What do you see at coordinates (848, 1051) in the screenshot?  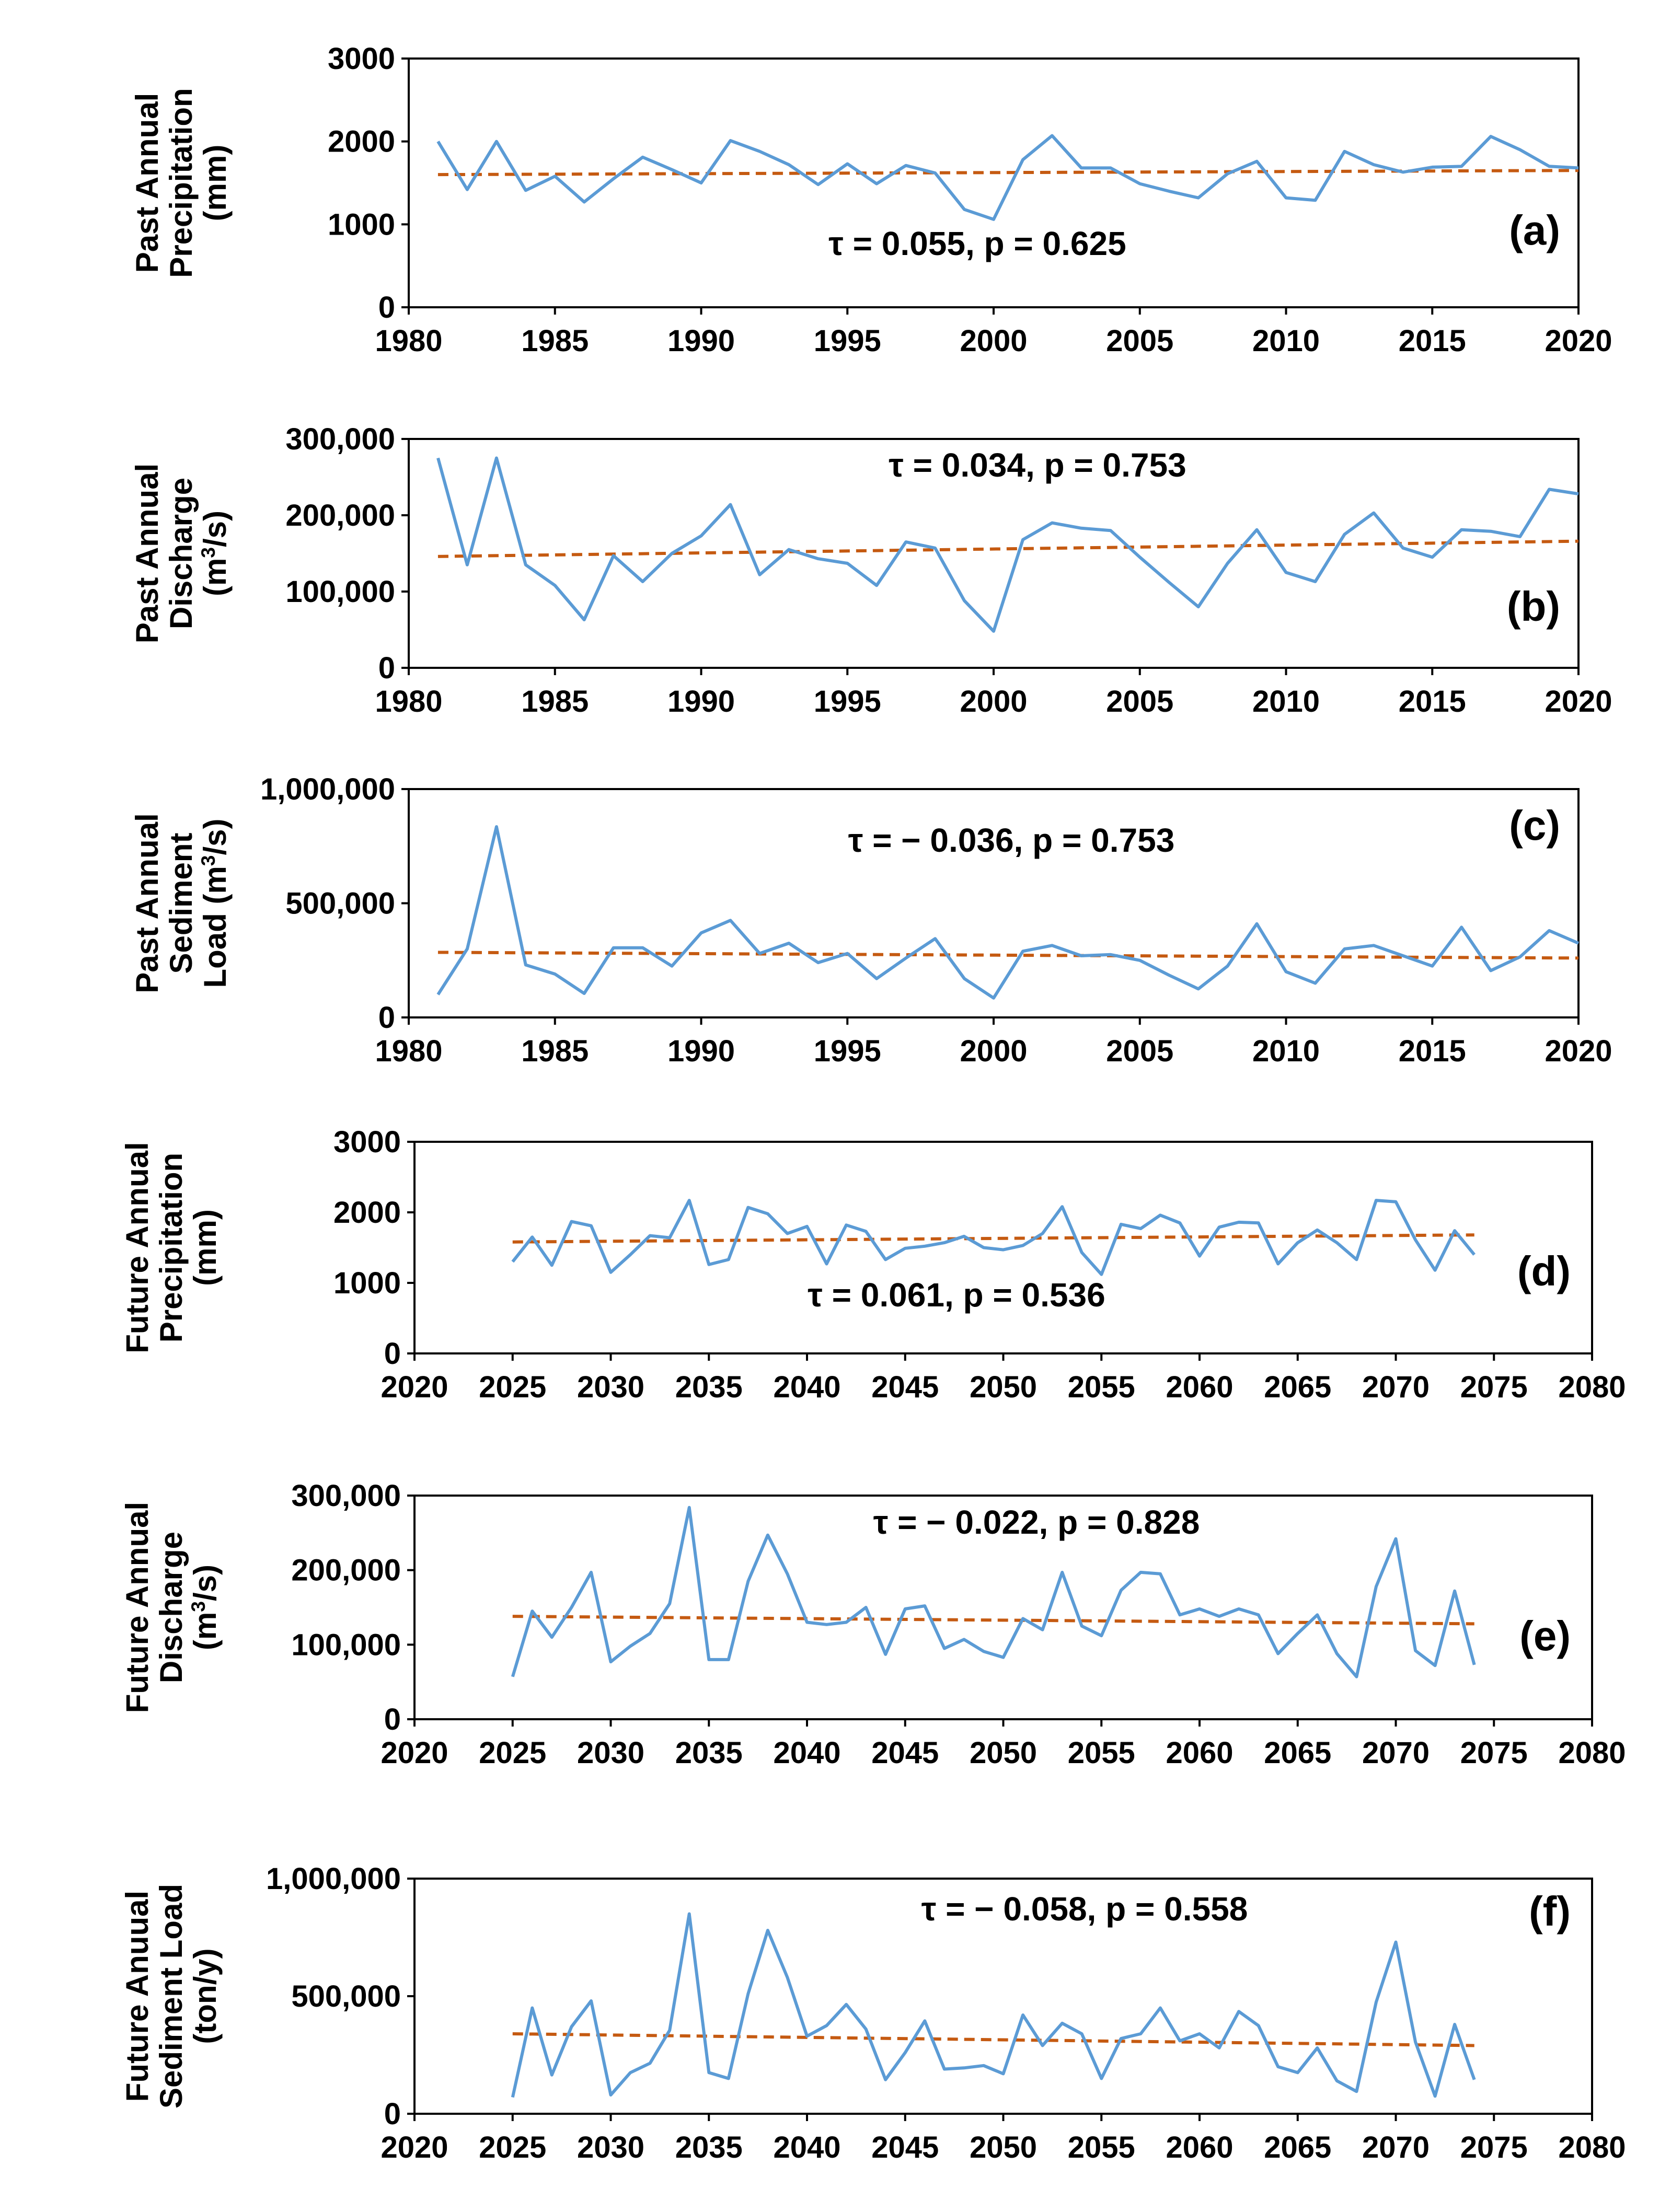 I see `x-tick-label-c: 1995` at bounding box center [848, 1051].